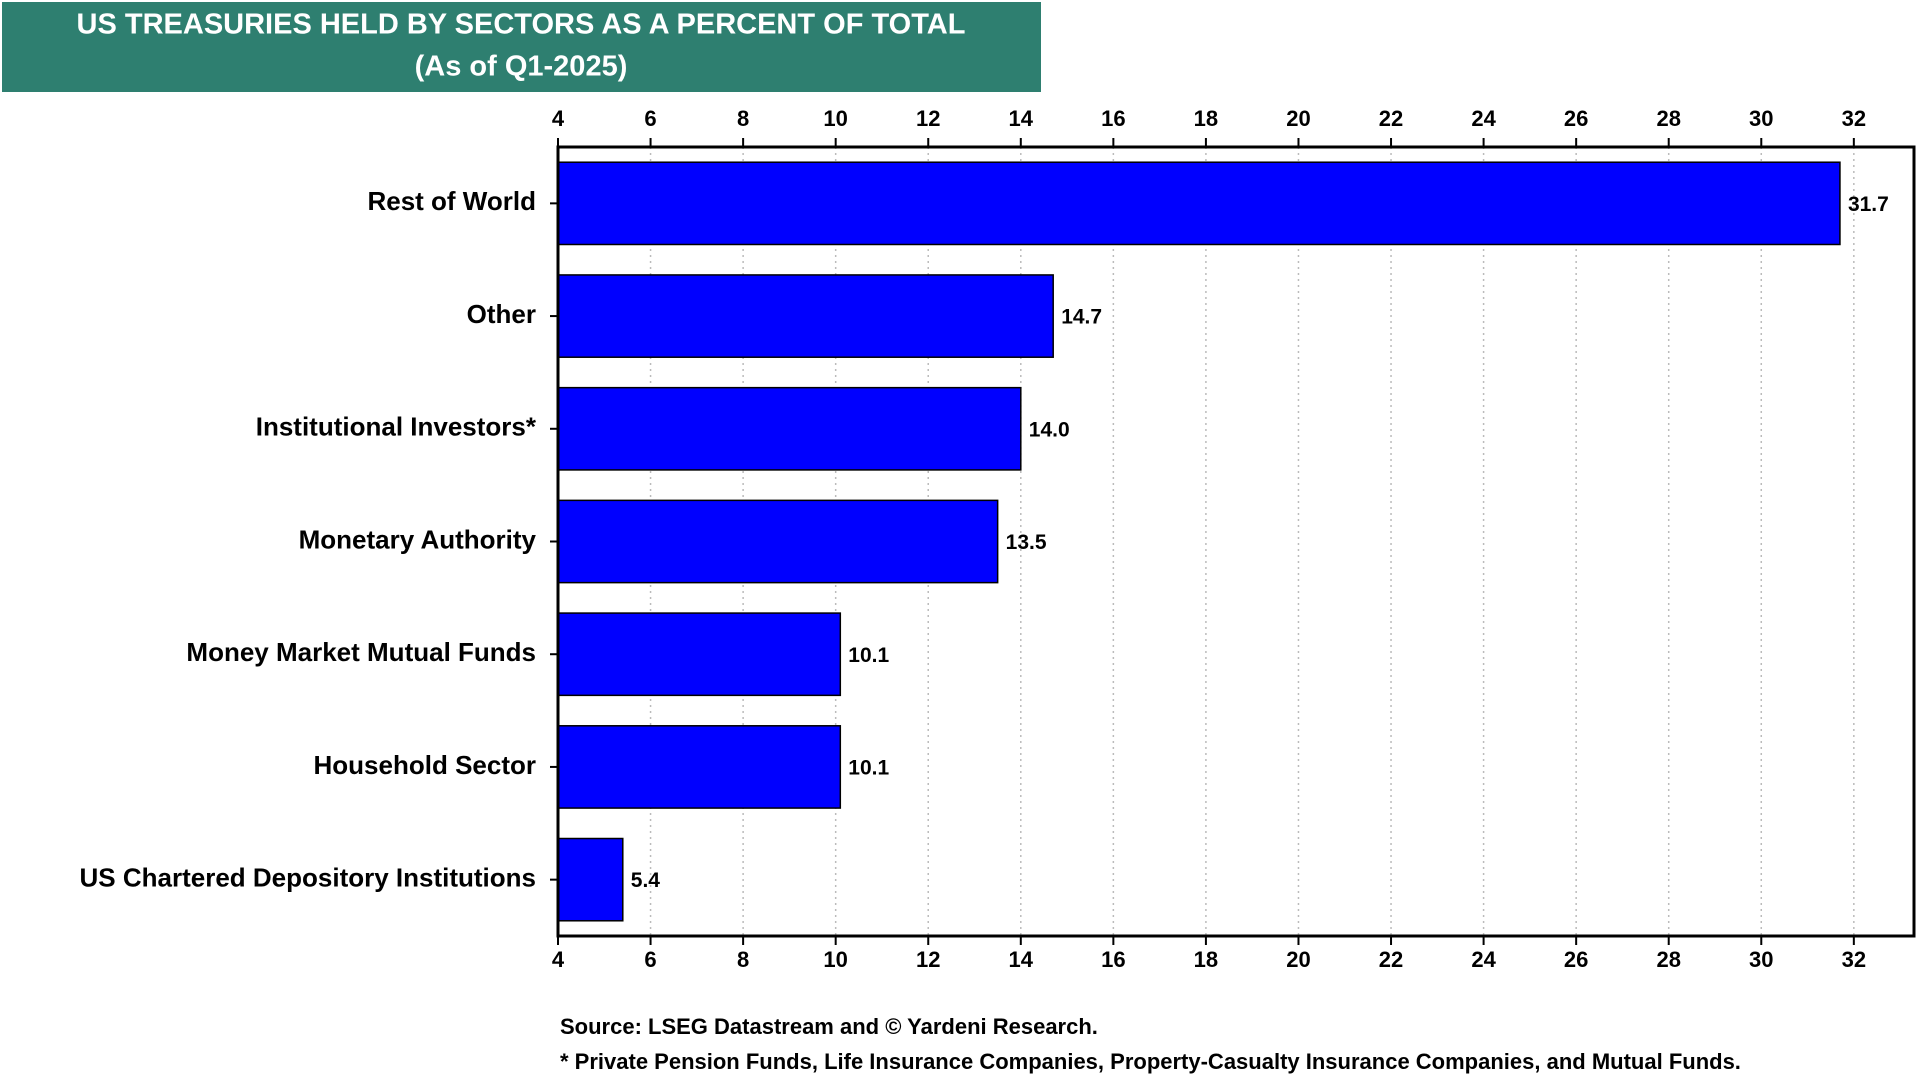  I want to click on value-label: 14.7, so click(1081, 317).